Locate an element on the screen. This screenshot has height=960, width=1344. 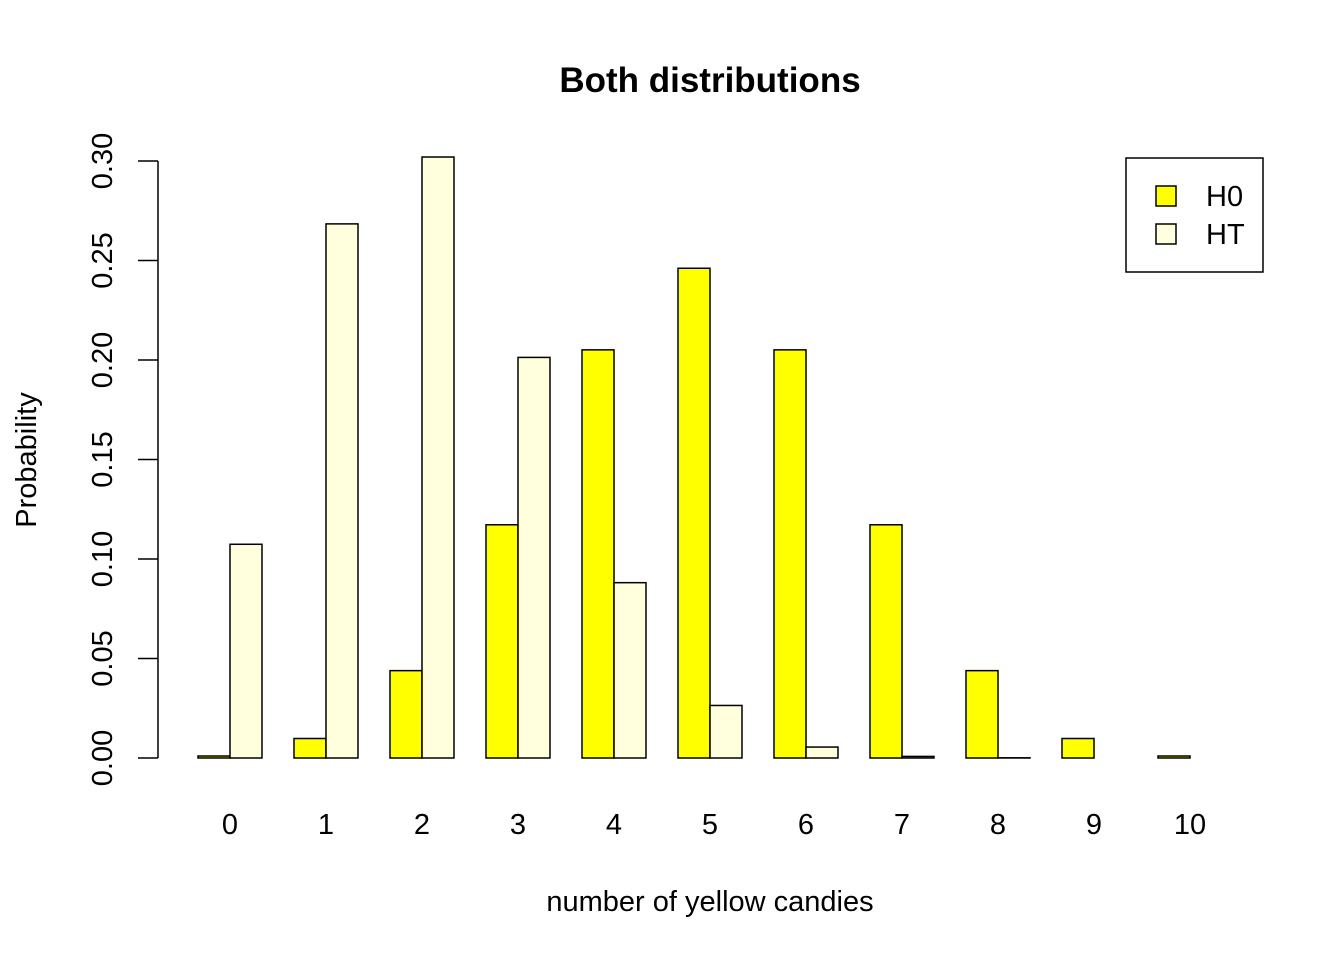
legend: H0 HT is located at coordinates (1194, 215).